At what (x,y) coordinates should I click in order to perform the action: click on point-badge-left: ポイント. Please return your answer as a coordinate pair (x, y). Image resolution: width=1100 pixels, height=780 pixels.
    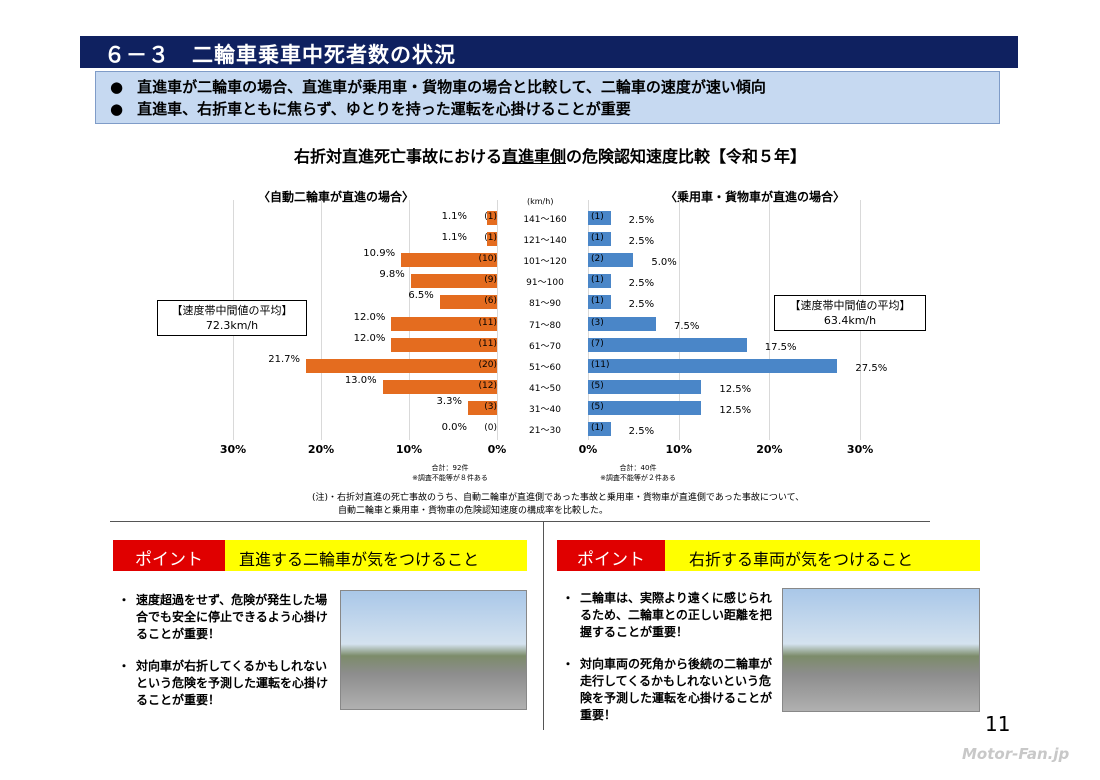
    Looking at the image, I should click on (169, 555).